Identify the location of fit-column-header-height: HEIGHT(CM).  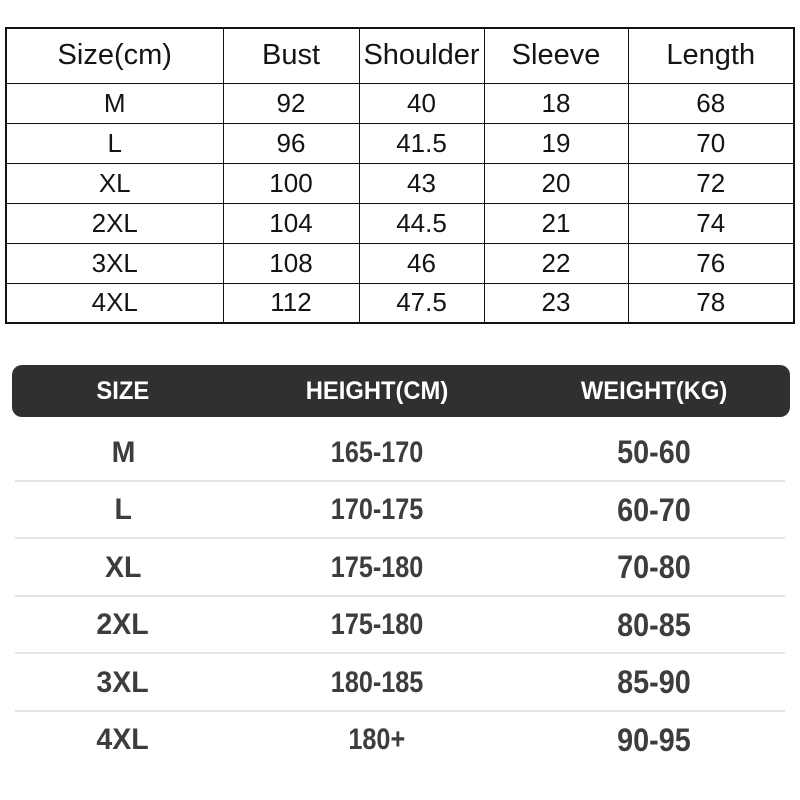
(377, 391).